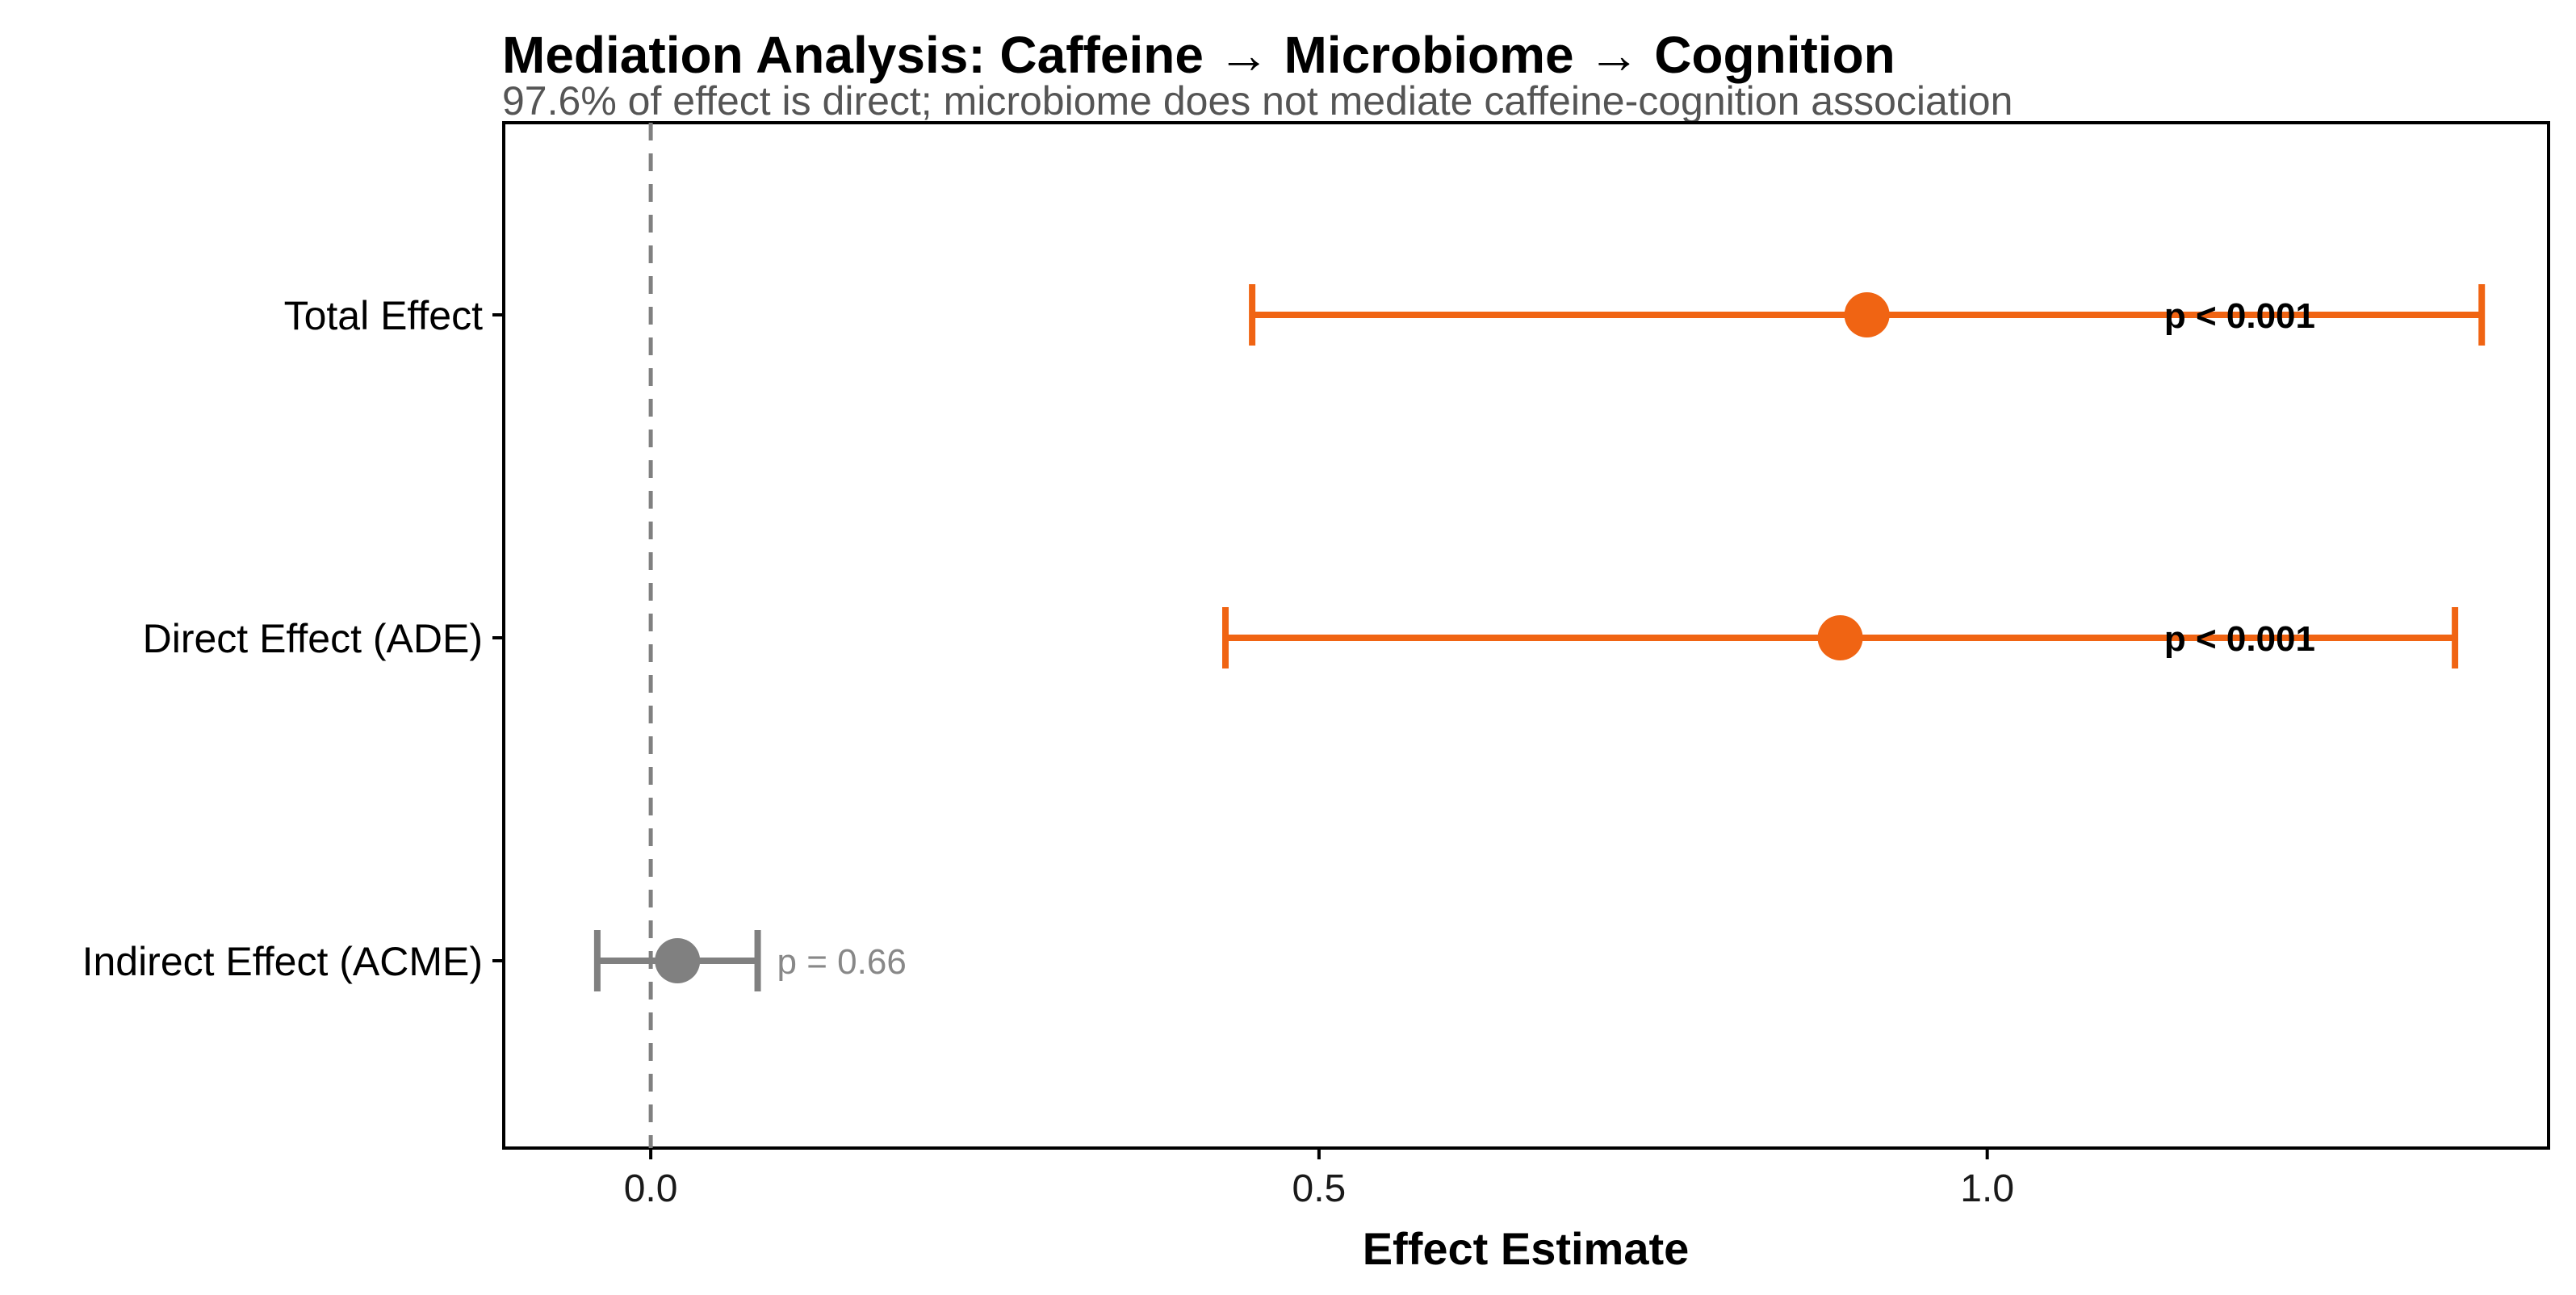 The image size is (2576, 1295). Describe the element at coordinates (313, 639) in the screenshot. I see `y-axis-label: Direct Effect (ADE)` at that location.